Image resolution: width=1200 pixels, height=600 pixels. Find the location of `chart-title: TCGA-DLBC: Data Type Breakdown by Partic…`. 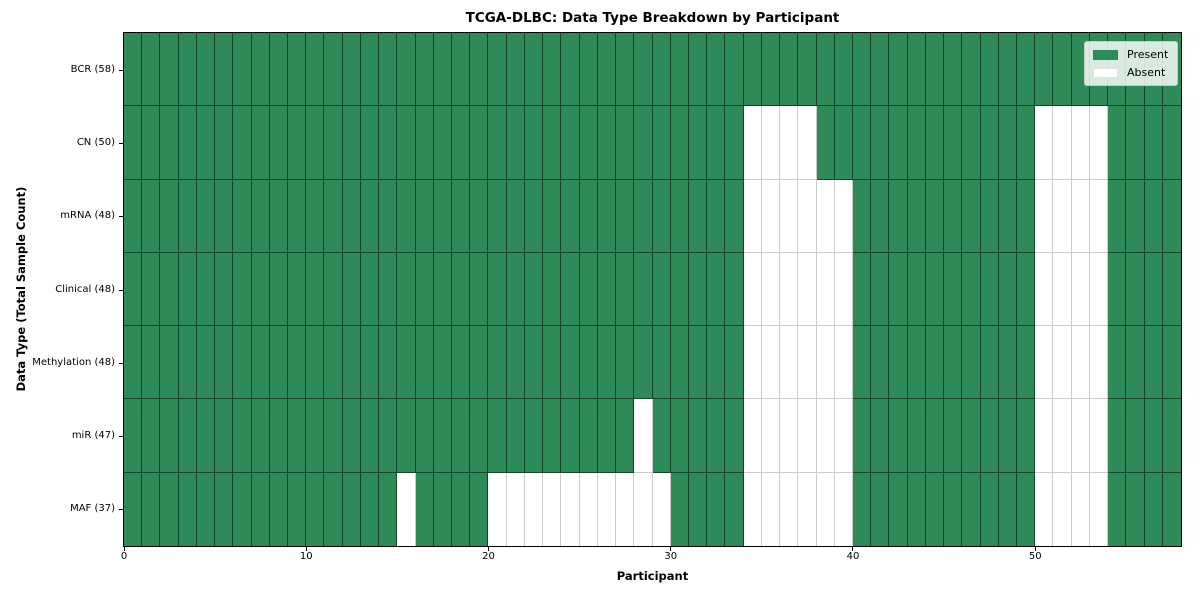

chart-title: TCGA-DLBC: Data Type Breakdown by Partic… is located at coordinates (652, 18).